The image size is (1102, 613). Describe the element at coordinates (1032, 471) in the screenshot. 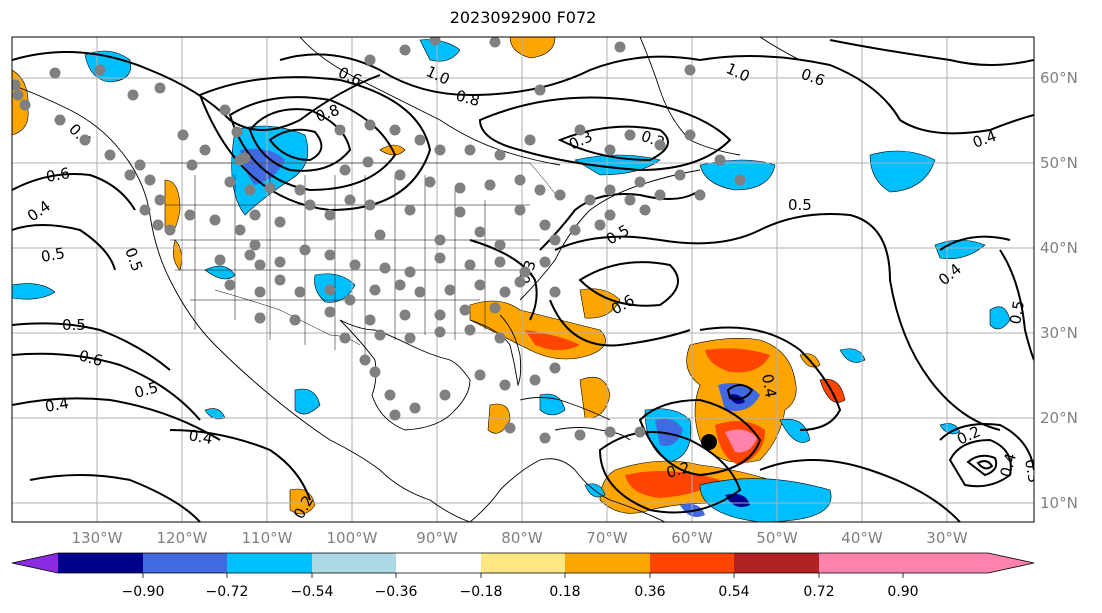

I see `contour-label: 0.3` at that location.